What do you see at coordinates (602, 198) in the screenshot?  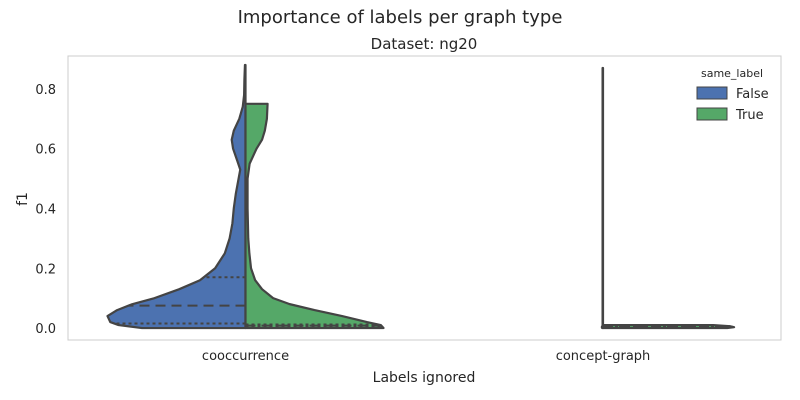 I see `violin-half-false-concept-graph` at bounding box center [602, 198].